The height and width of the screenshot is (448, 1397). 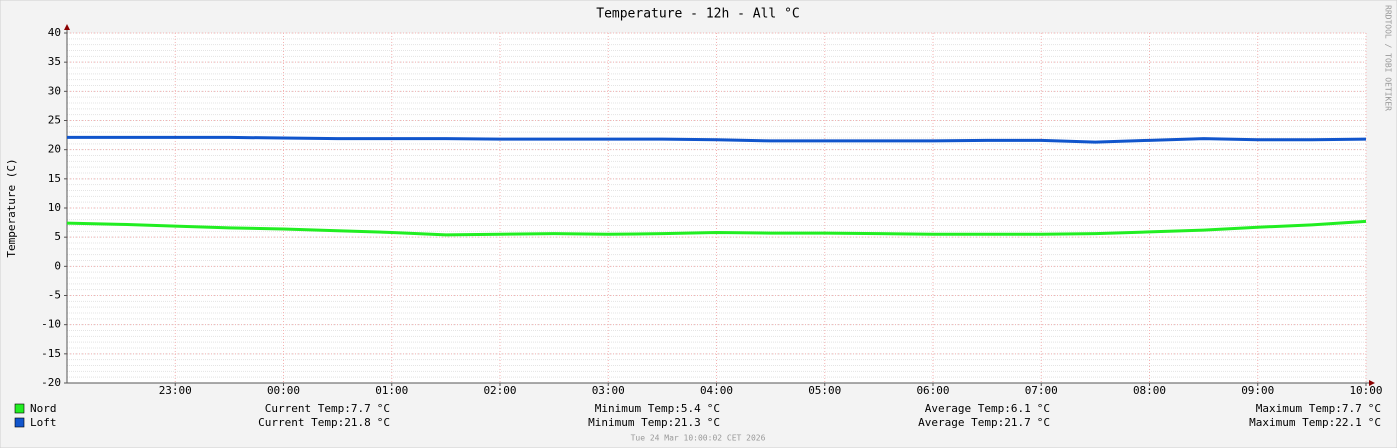 What do you see at coordinates (43, 408) in the screenshot?
I see `legend-label: Nord` at bounding box center [43, 408].